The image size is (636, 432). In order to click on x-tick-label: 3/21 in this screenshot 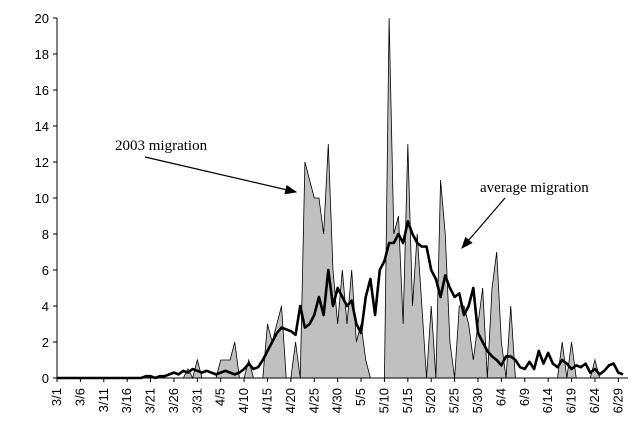, I will do `click(150, 400)`.